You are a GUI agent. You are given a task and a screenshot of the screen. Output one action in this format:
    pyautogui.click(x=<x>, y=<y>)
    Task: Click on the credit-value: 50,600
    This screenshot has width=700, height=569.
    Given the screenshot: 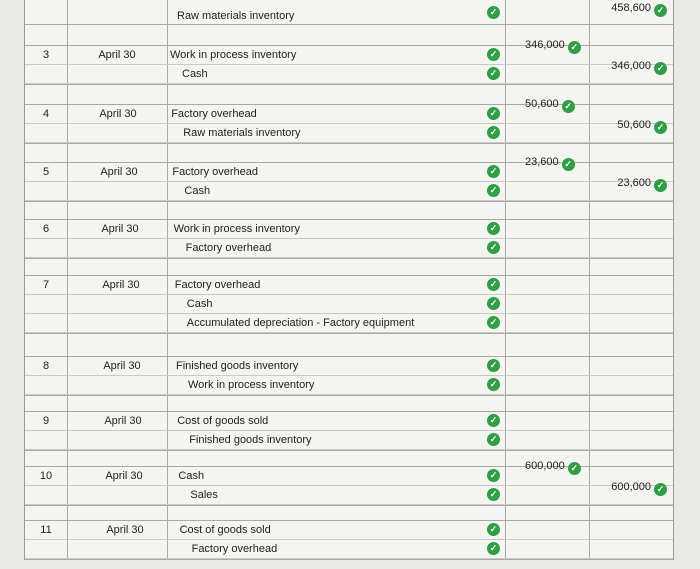 What is the action you would take?
    pyautogui.click(x=634, y=125)
    